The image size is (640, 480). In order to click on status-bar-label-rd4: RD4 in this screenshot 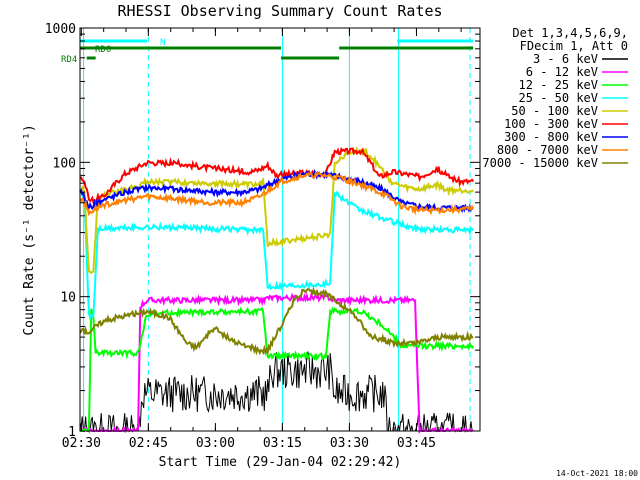, I will do `click(69, 60)`.